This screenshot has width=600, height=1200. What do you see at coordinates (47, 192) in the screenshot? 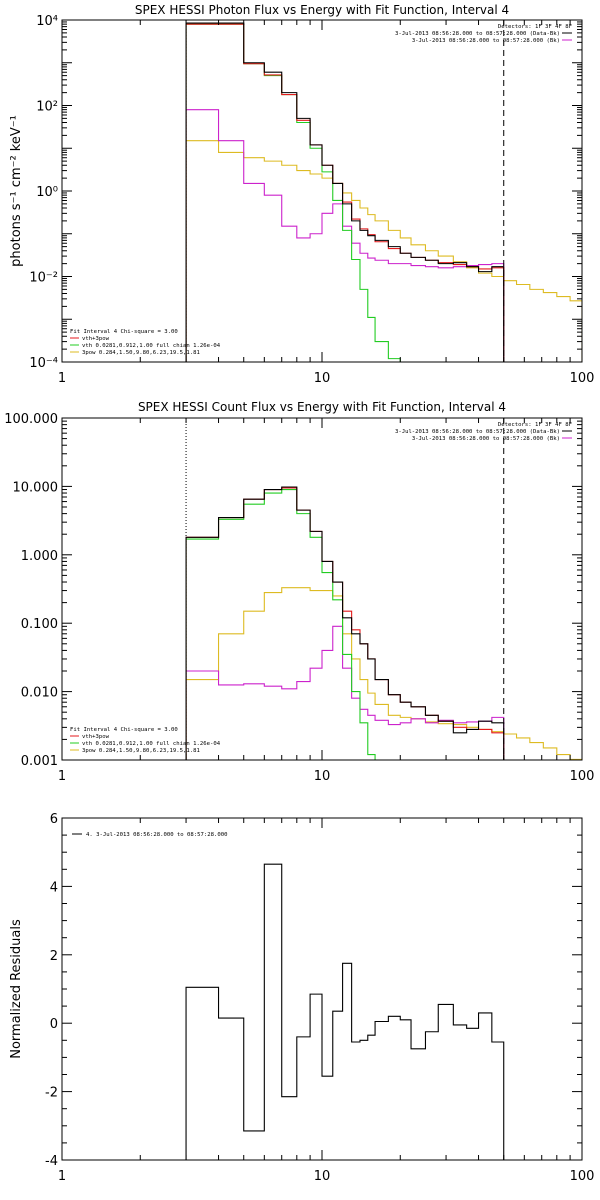
I see `y-tick-label: 10⁰` at bounding box center [47, 192].